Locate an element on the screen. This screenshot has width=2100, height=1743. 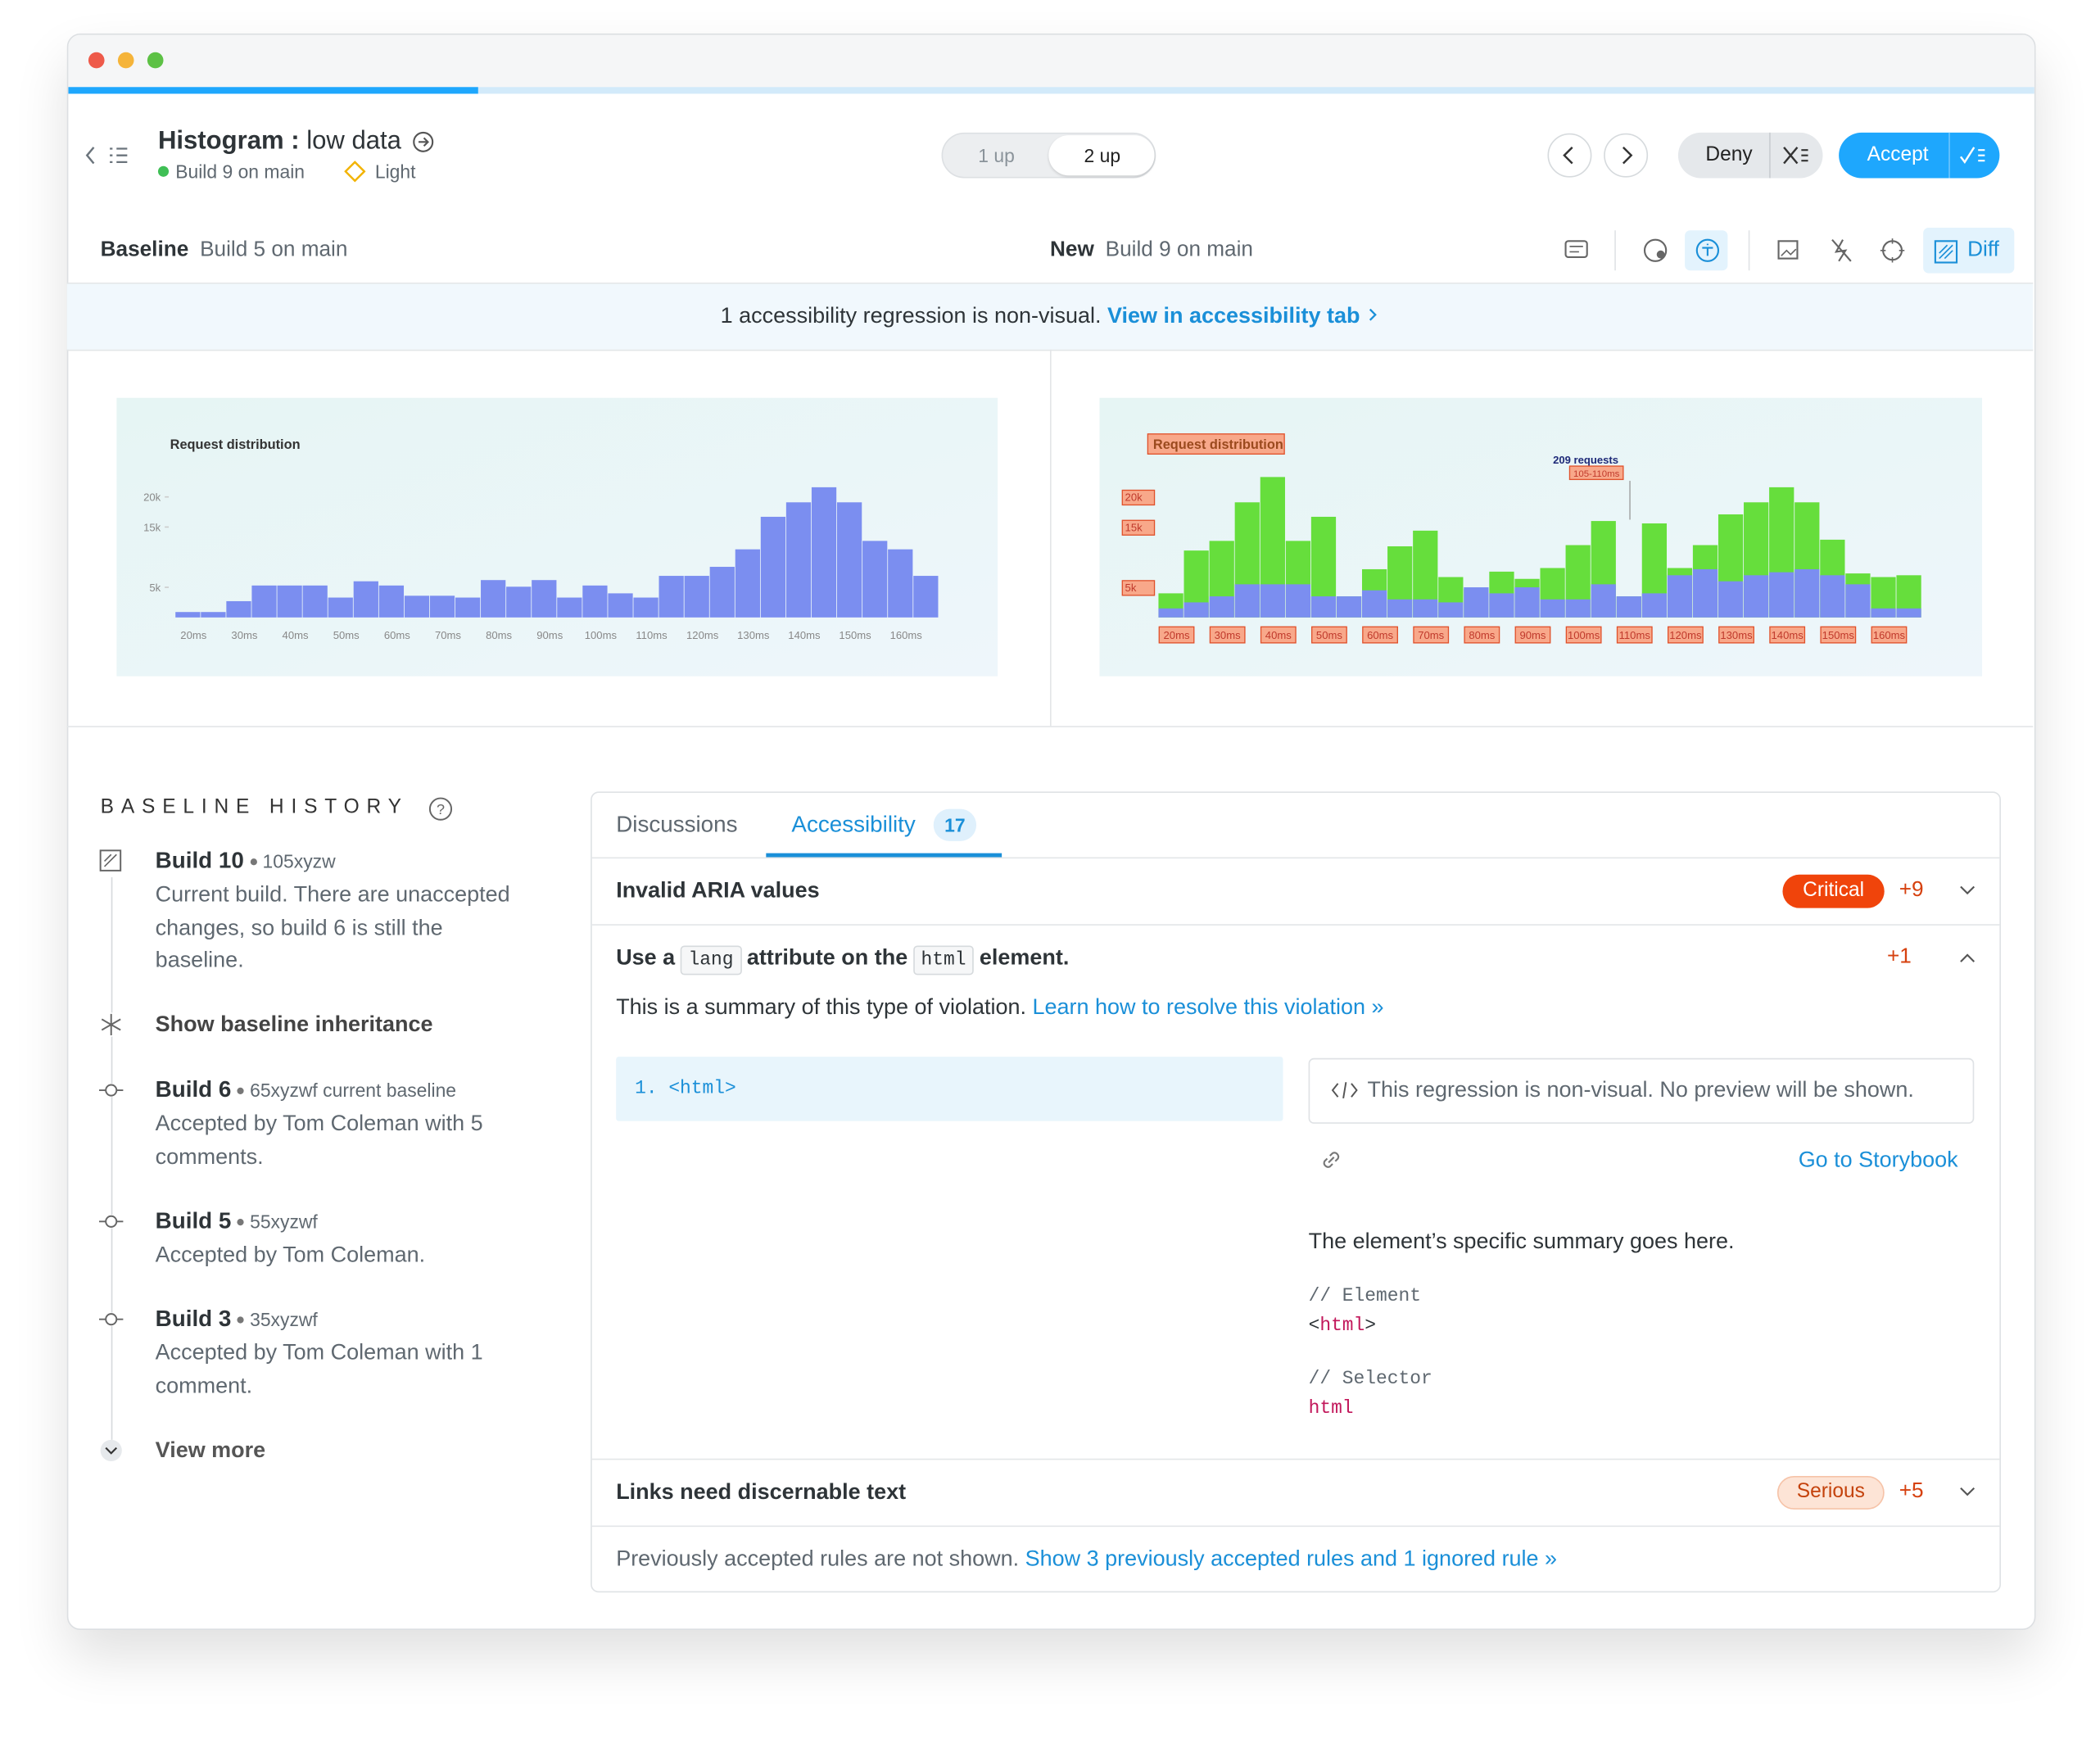
collapse-icon is located at coordinates (1967, 957).